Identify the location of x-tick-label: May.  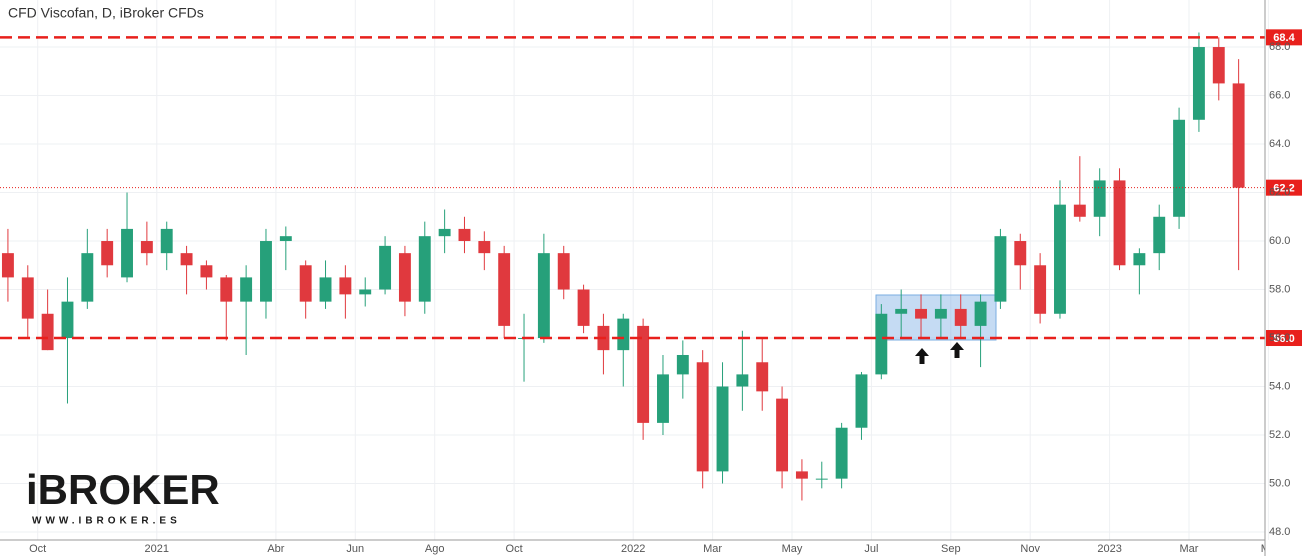
(792, 549).